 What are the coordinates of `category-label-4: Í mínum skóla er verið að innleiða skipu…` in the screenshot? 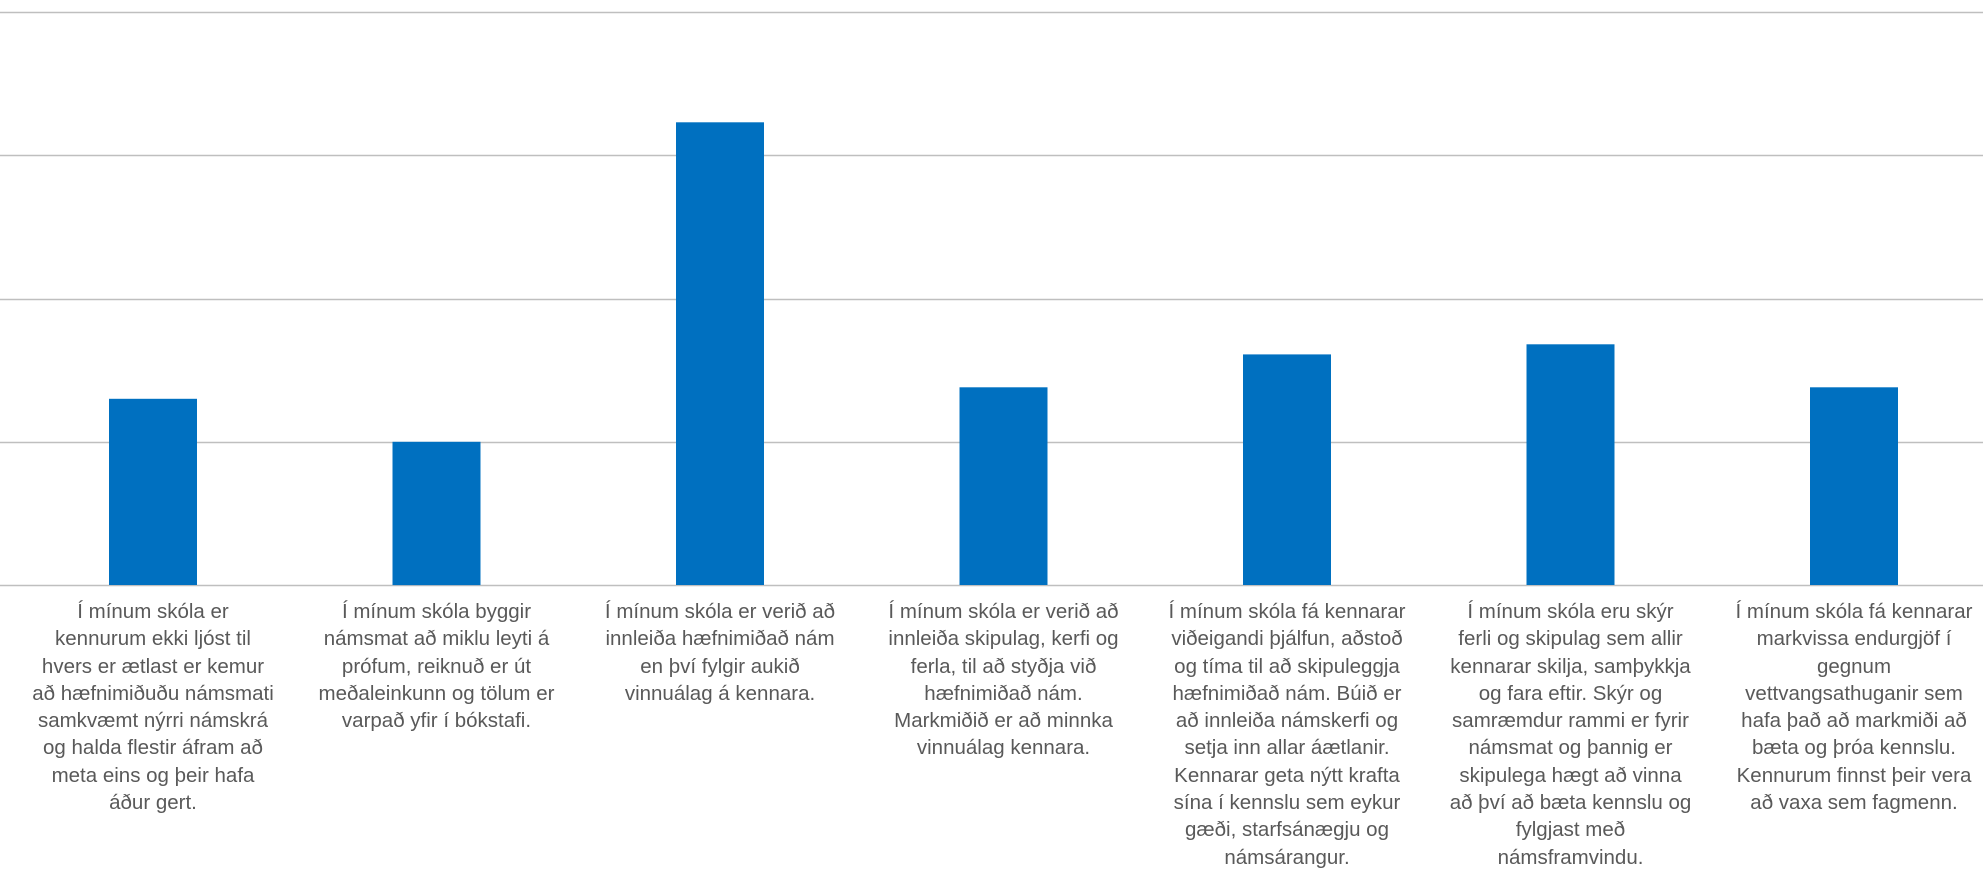 It's located at (1003, 680).